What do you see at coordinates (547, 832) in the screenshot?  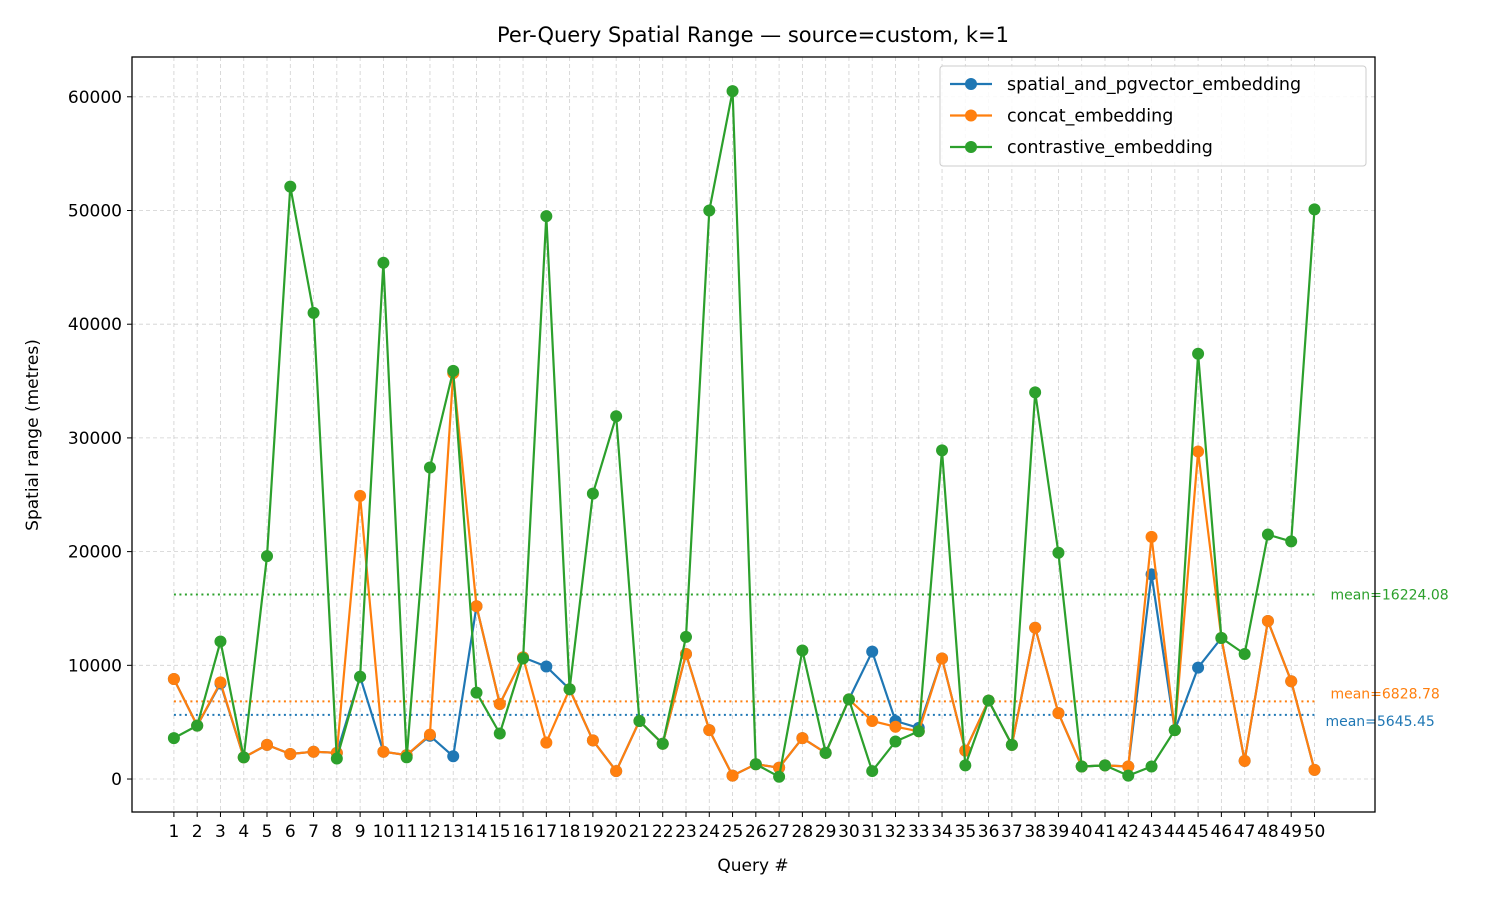 I see `x-tick-label: 17` at bounding box center [547, 832].